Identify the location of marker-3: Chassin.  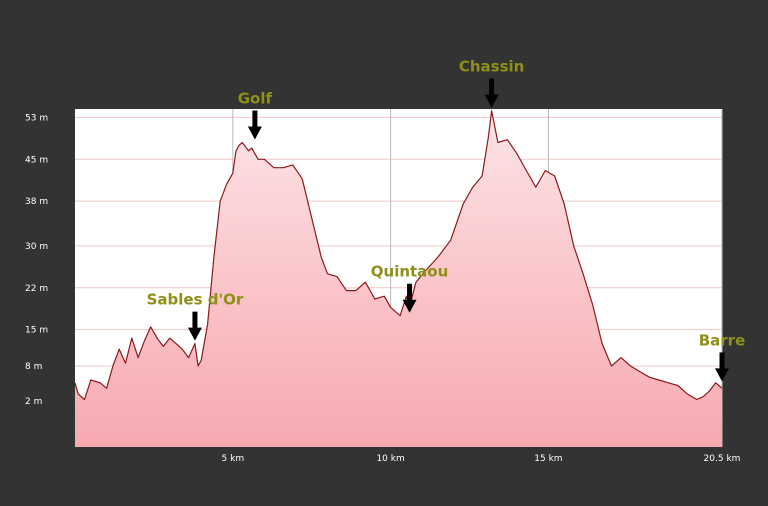
(492, 83).